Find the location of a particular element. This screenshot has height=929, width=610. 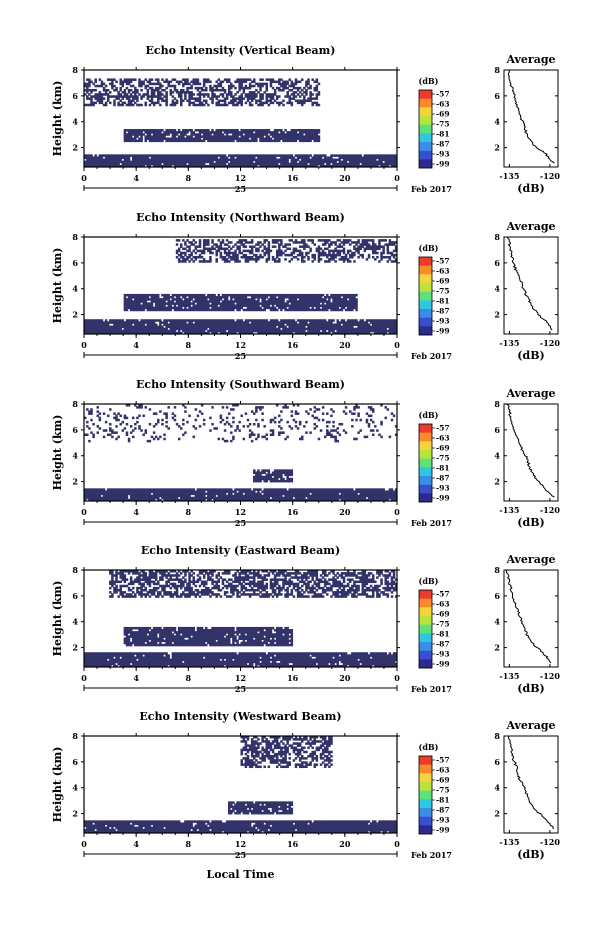

x-tick-label: 16 is located at coordinates (293, 178).